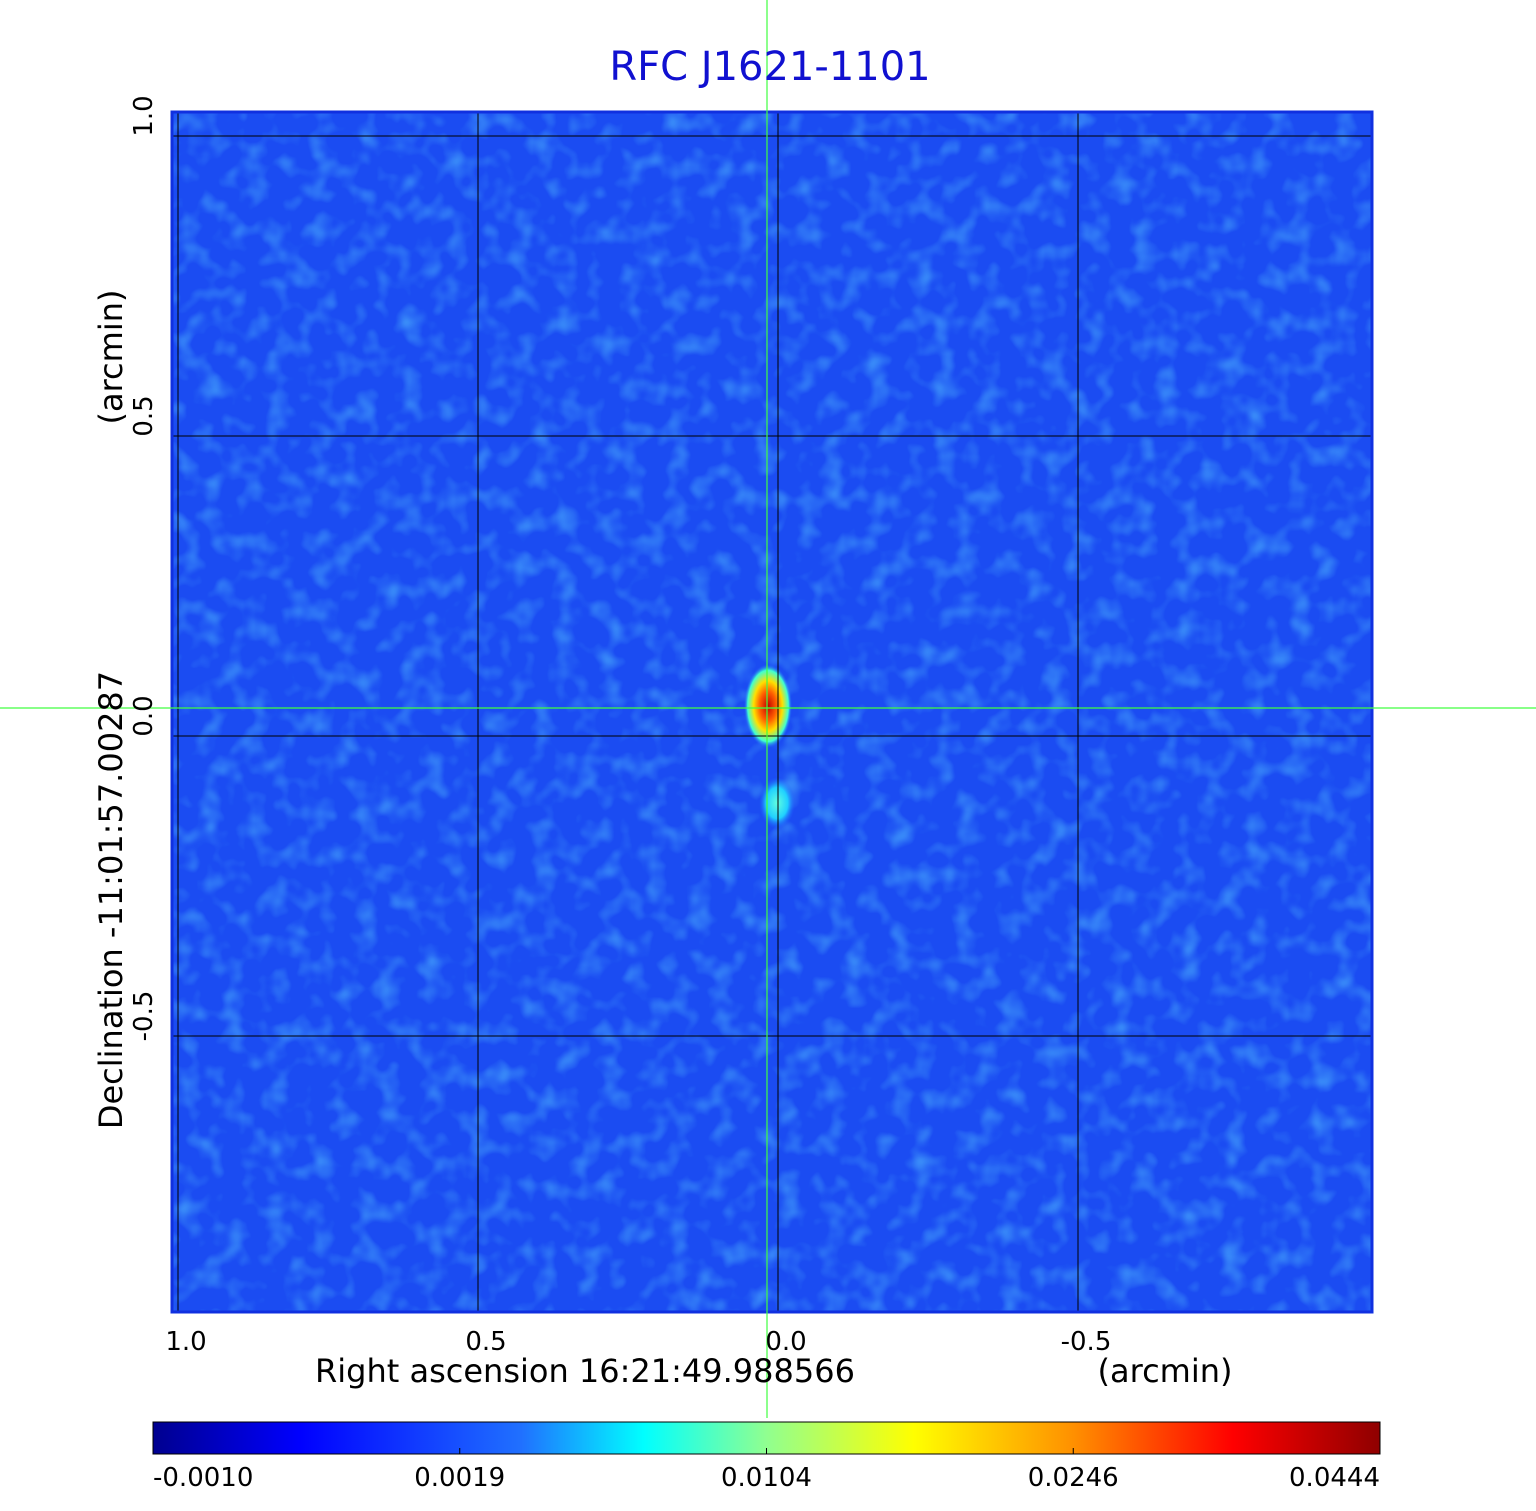  I want to click on y-tick-label: 0.0, so click(144, 715).